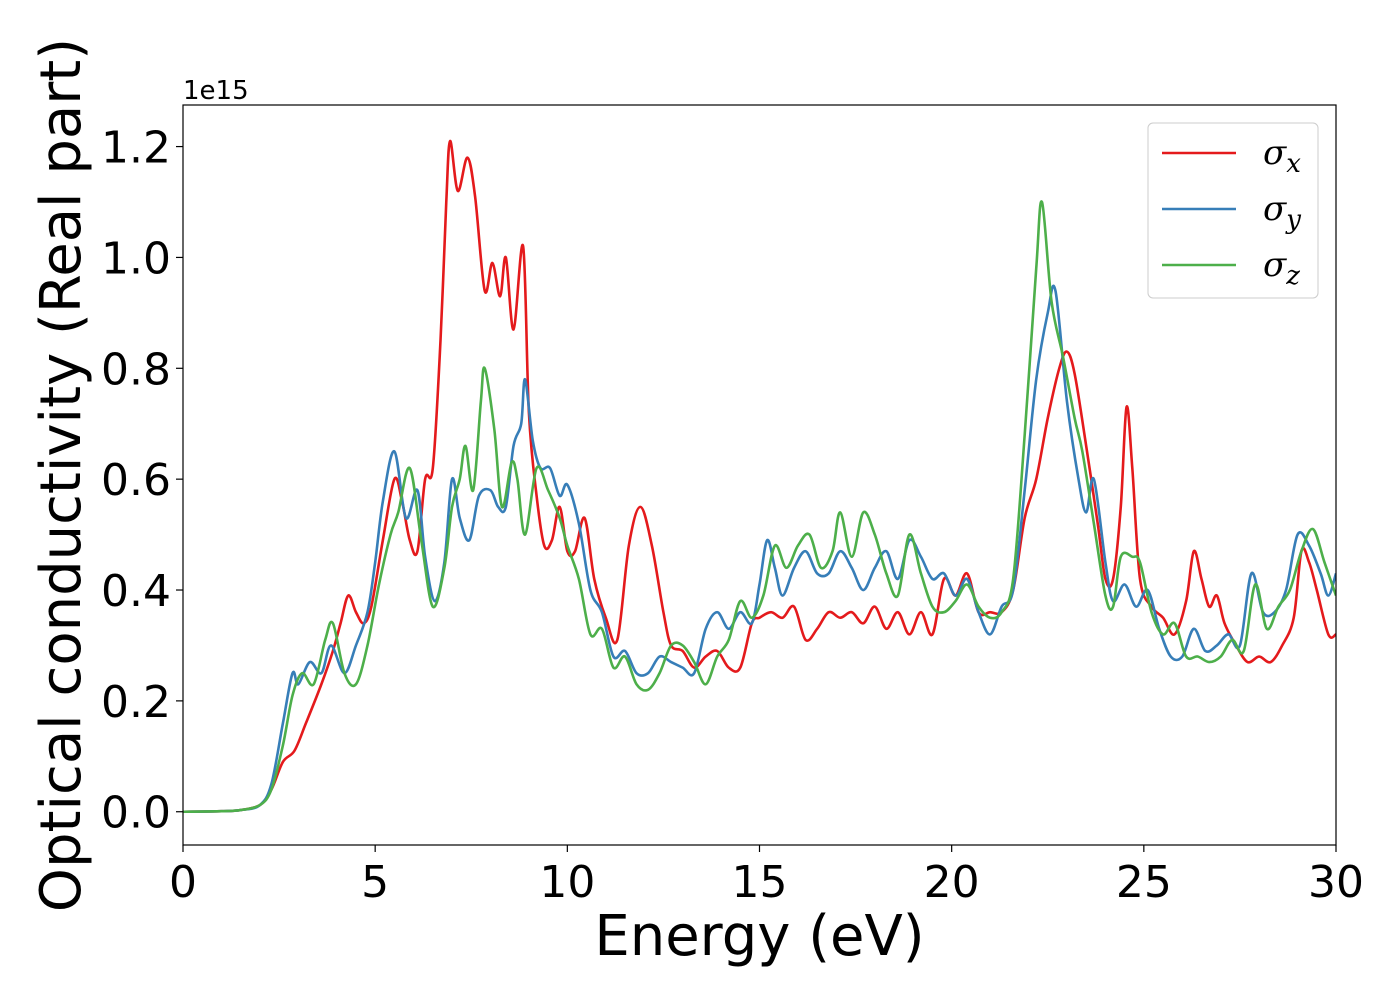 The image size is (1400, 1000). What do you see at coordinates (1336, 882) in the screenshot?
I see `x-tick-label: 30` at bounding box center [1336, 882].